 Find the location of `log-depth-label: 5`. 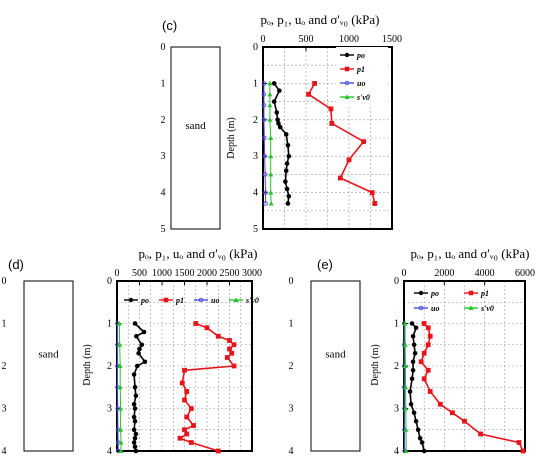

log-depth-label: 5 is located at coordinates (163, 229).